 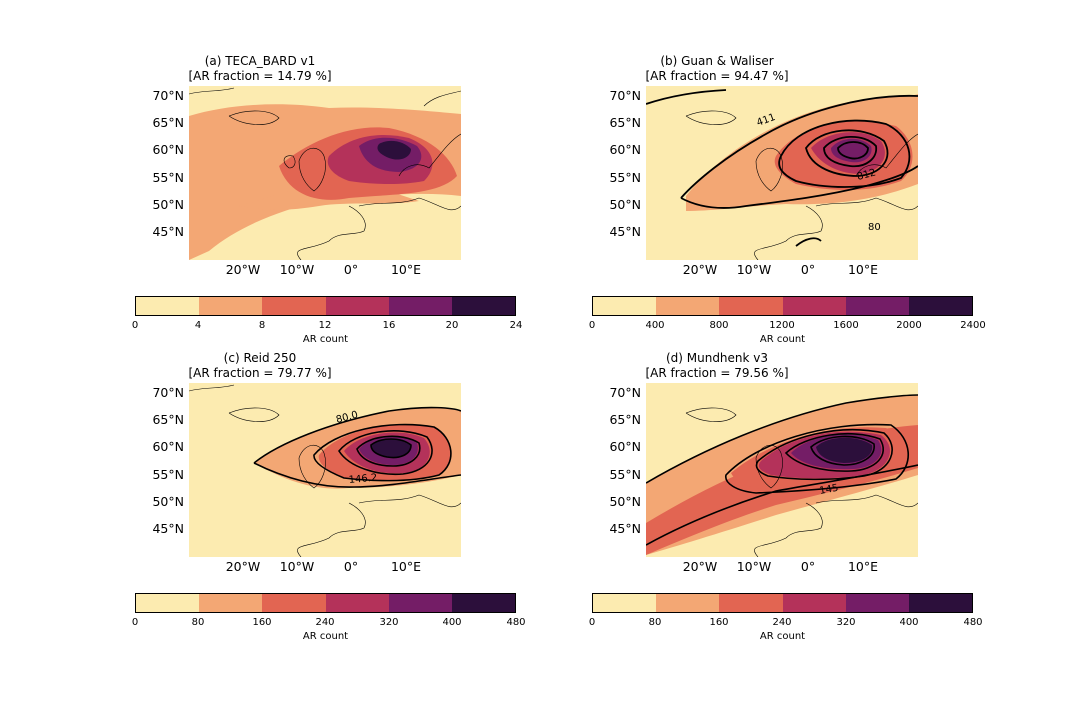 I want to click on colorbar-tick: 160, so click(x=262, y=622).